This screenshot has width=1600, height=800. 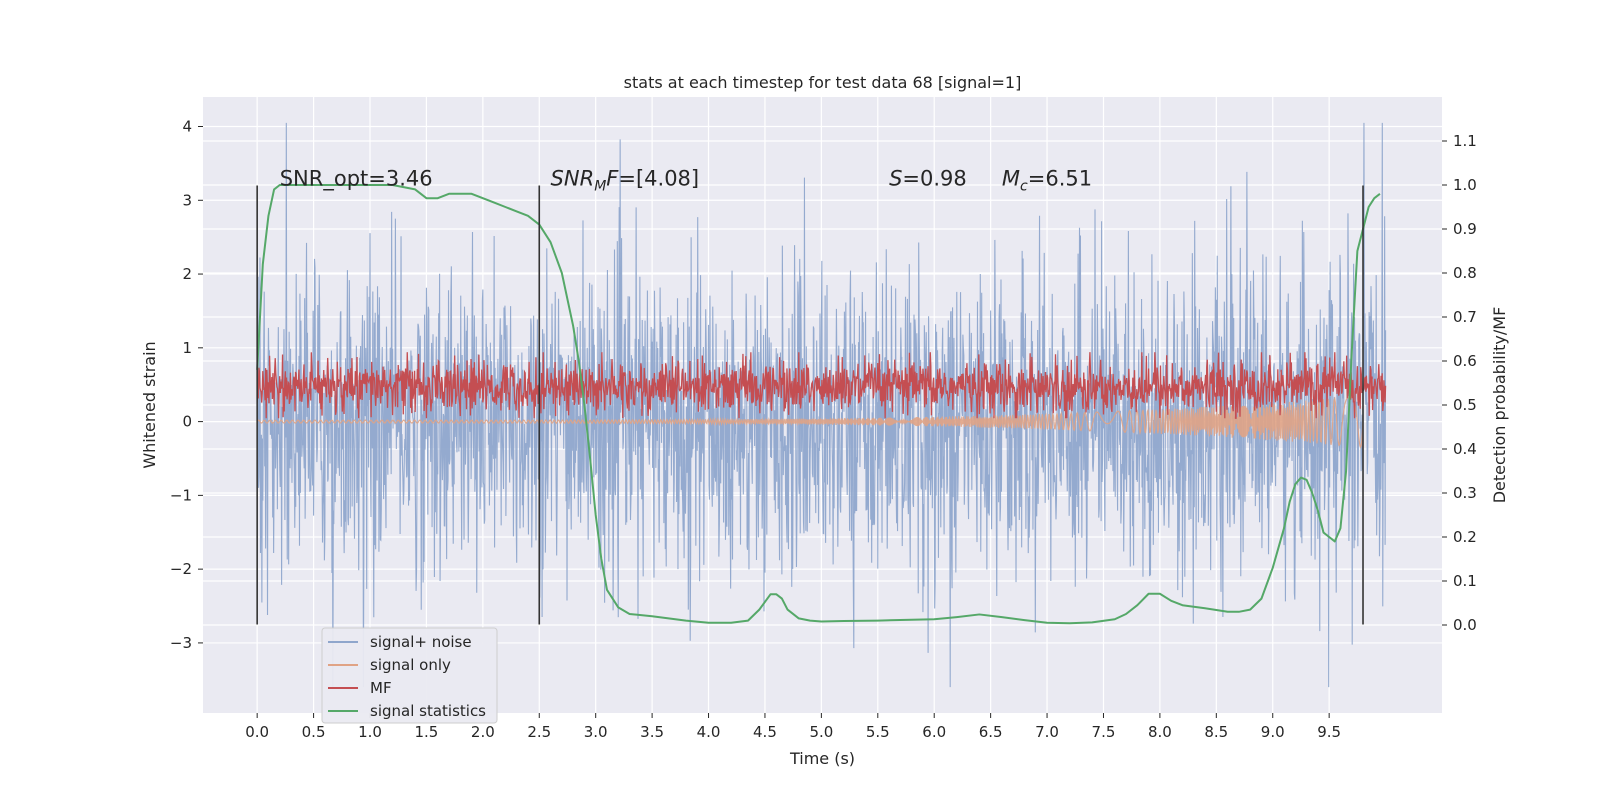 I want to click on y-right-tick-label: 0.4, so click(x=1465, y=449).